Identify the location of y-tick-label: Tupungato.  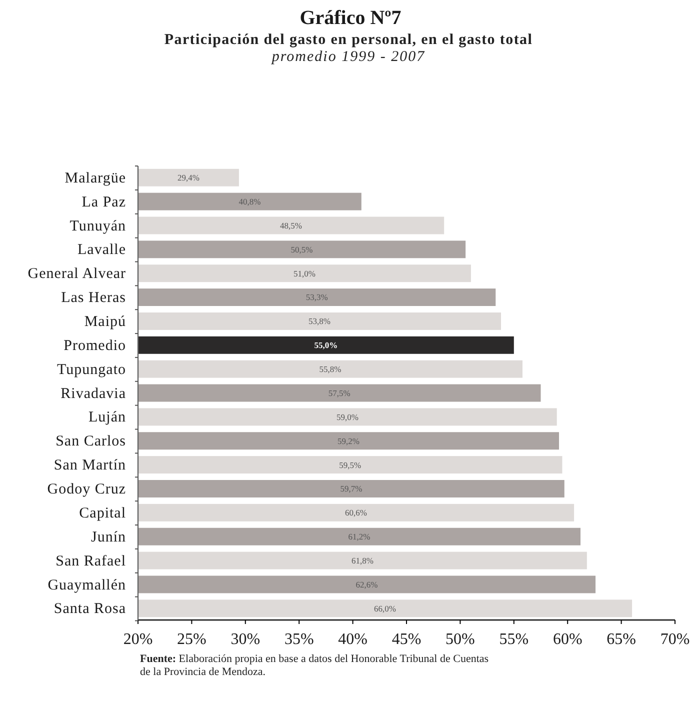
(91, 370).